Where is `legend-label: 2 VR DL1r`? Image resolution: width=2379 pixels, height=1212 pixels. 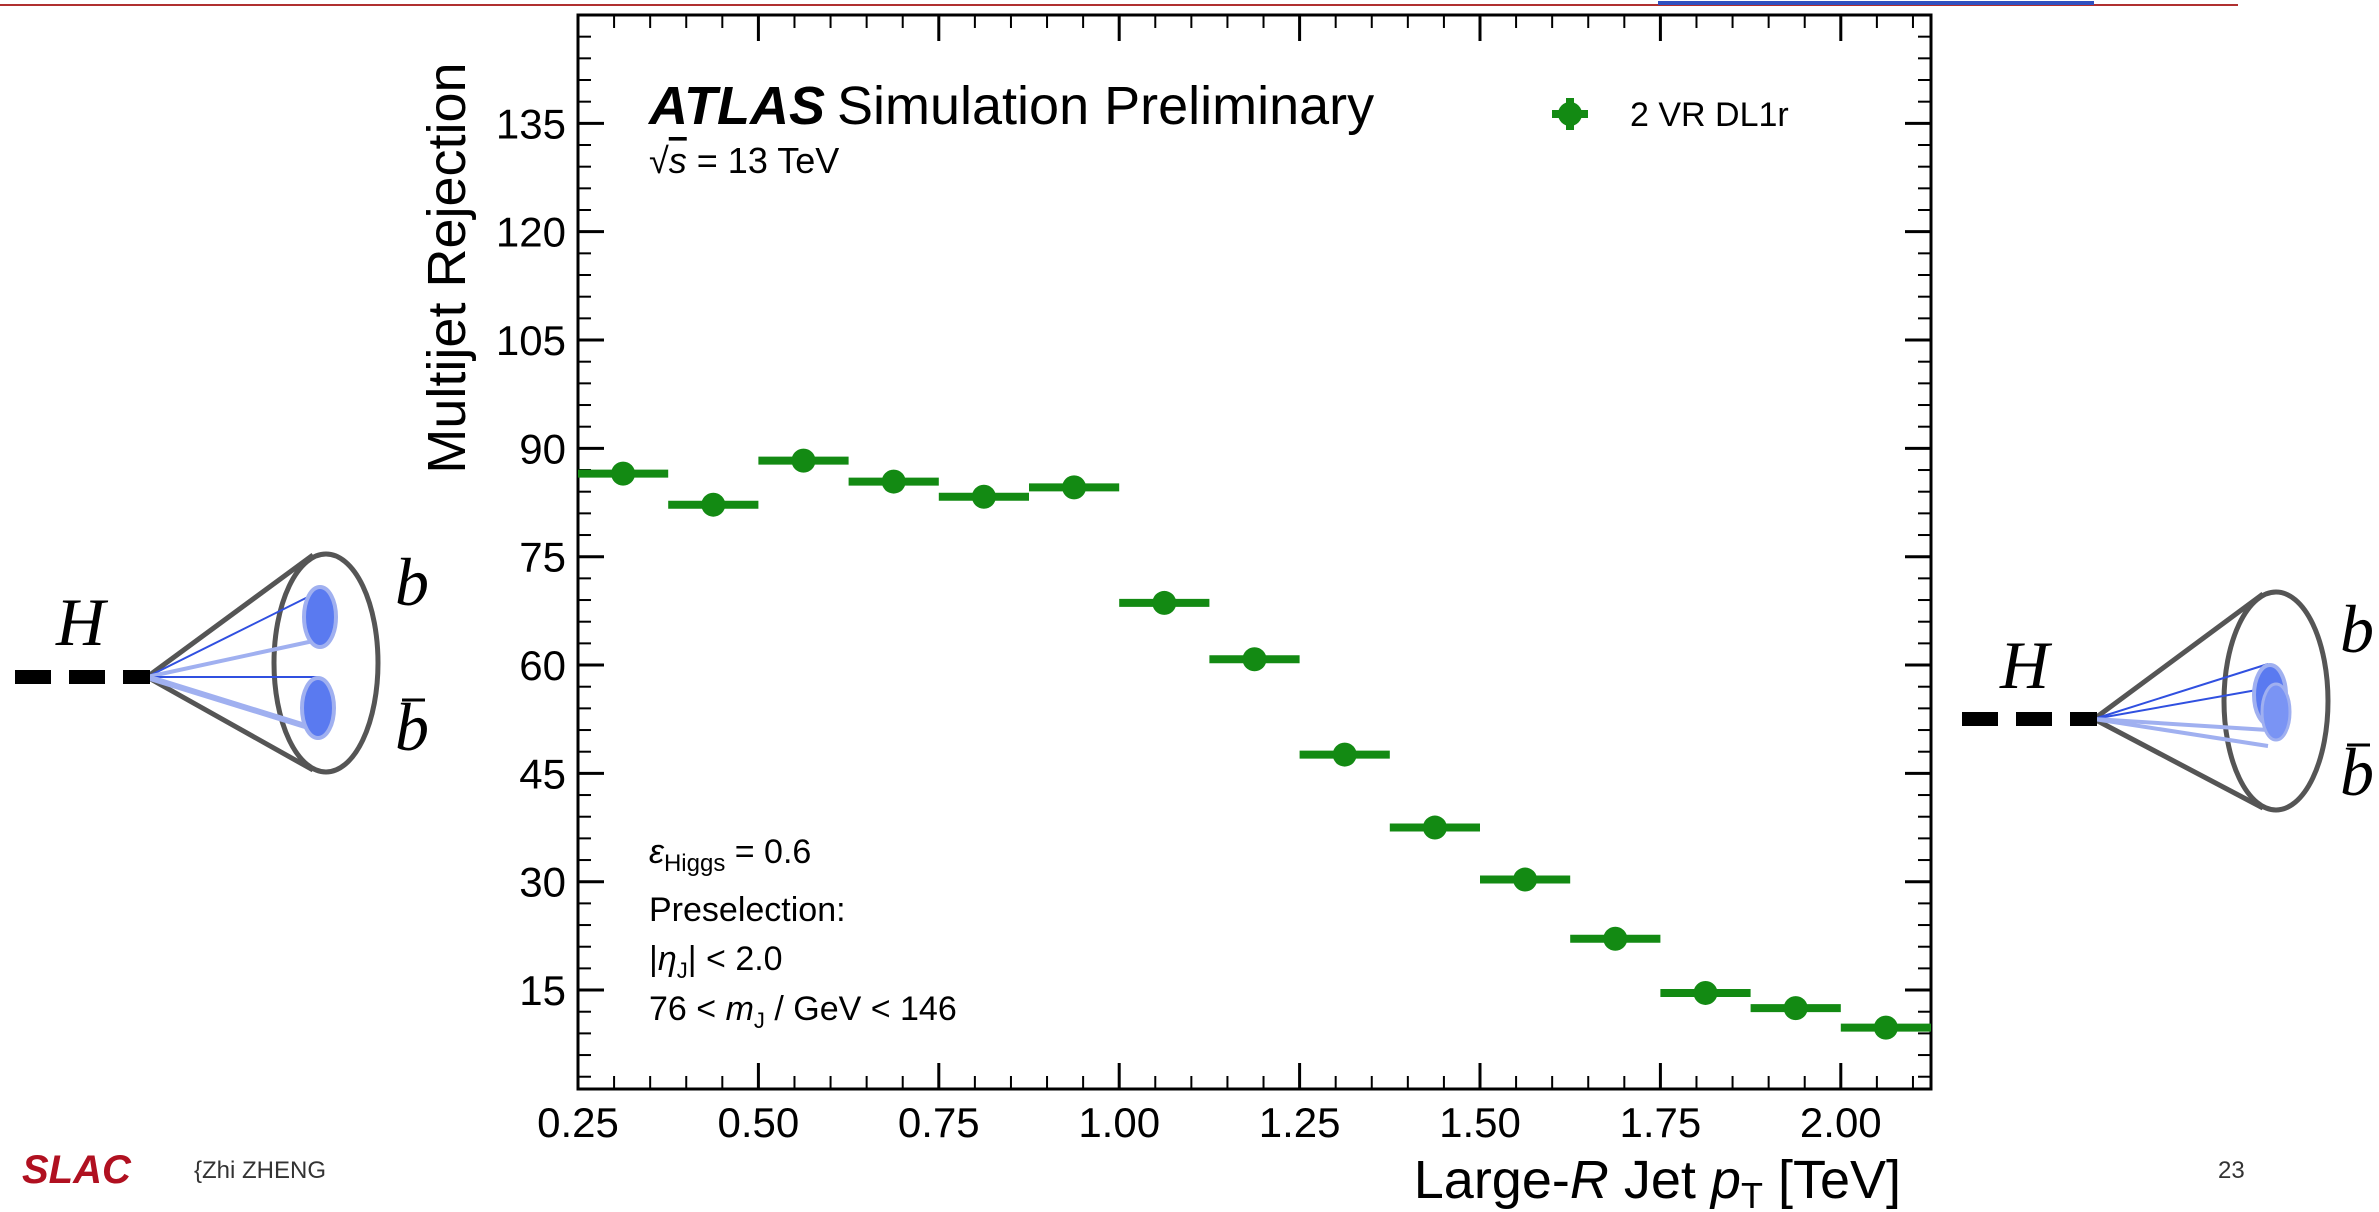
legend-label: 2 VR DL1r is located at coordinates (1709, 115).